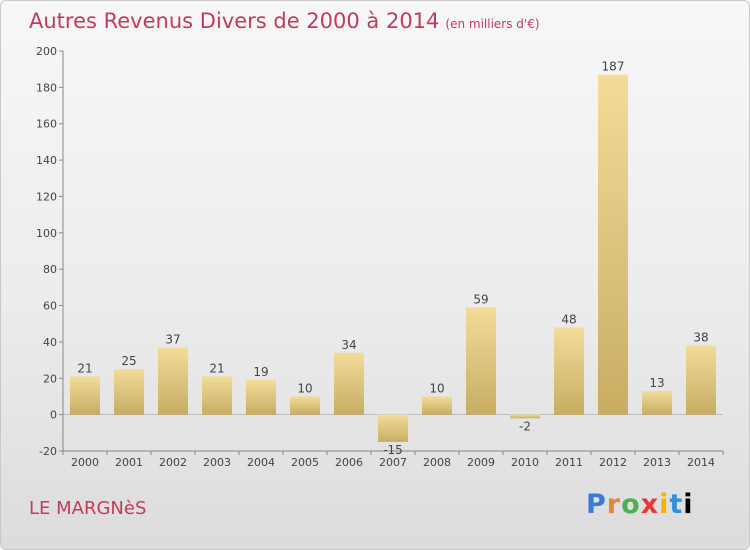 Image resolution: width=750 pixels, height=550 pixels. Describe the element at coordinates (172, 339) in the screenshot. I see `data-label: 37` at that location.